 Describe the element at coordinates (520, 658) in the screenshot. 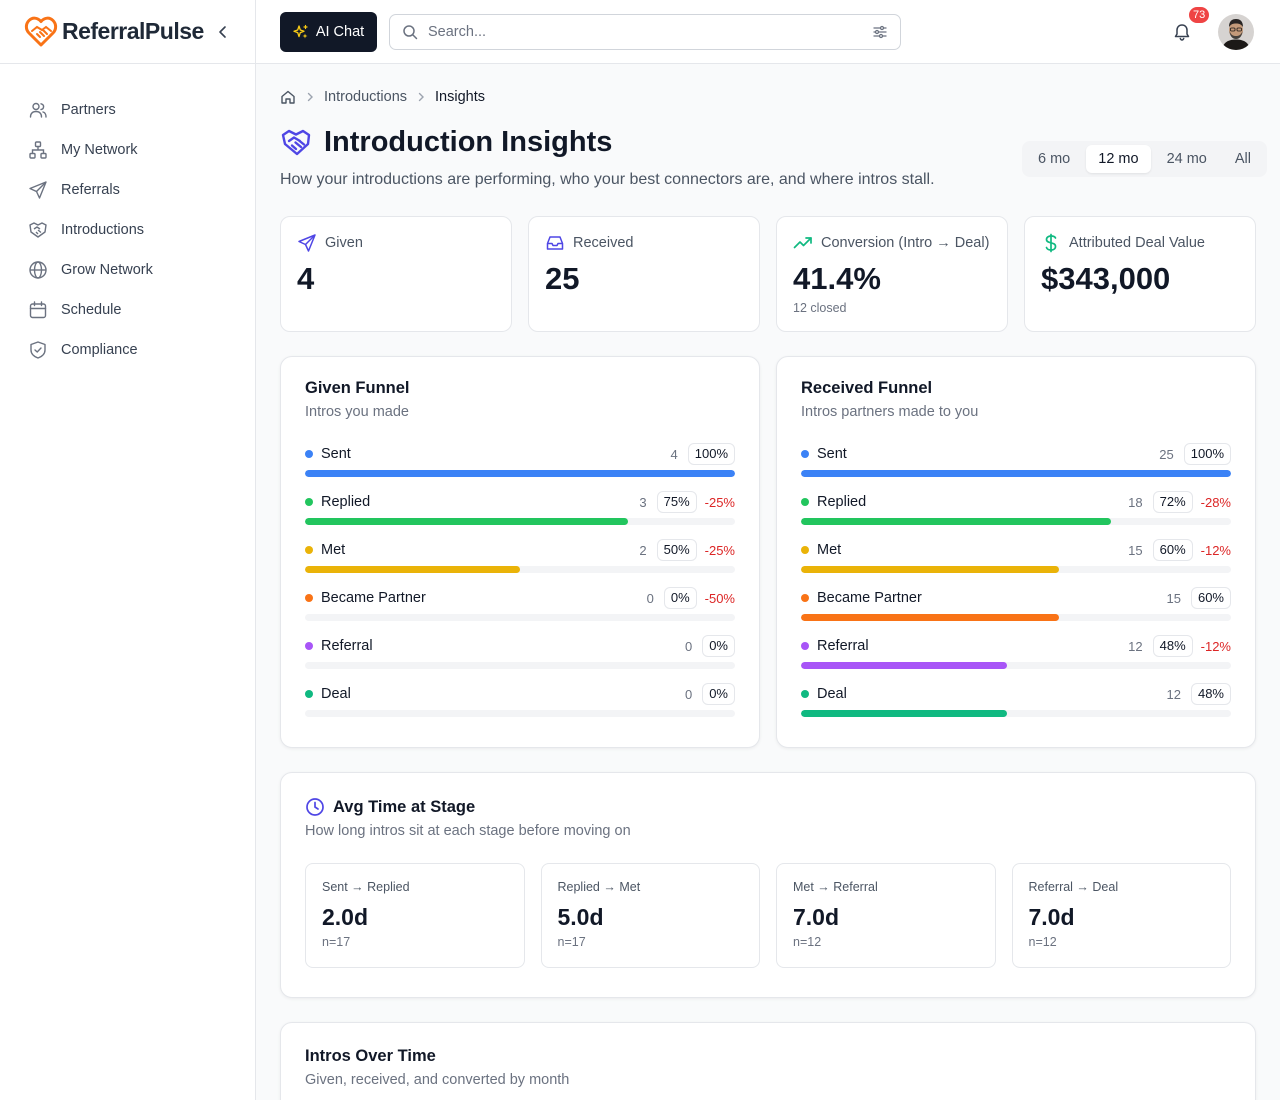

I see `funnel-stage: Referral 0 0%` at that location.